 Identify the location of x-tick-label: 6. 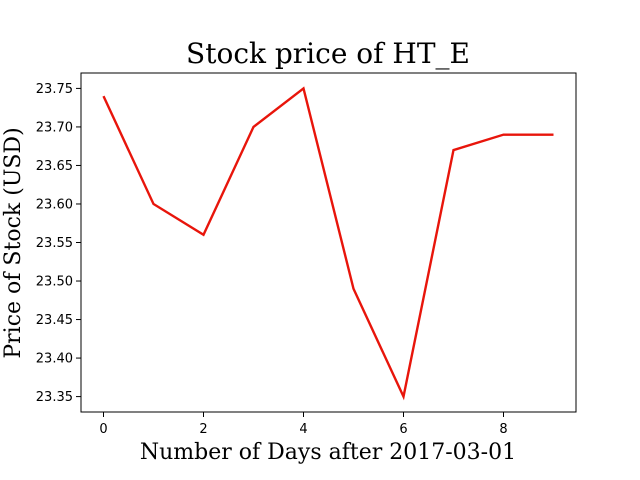
(403, 429).